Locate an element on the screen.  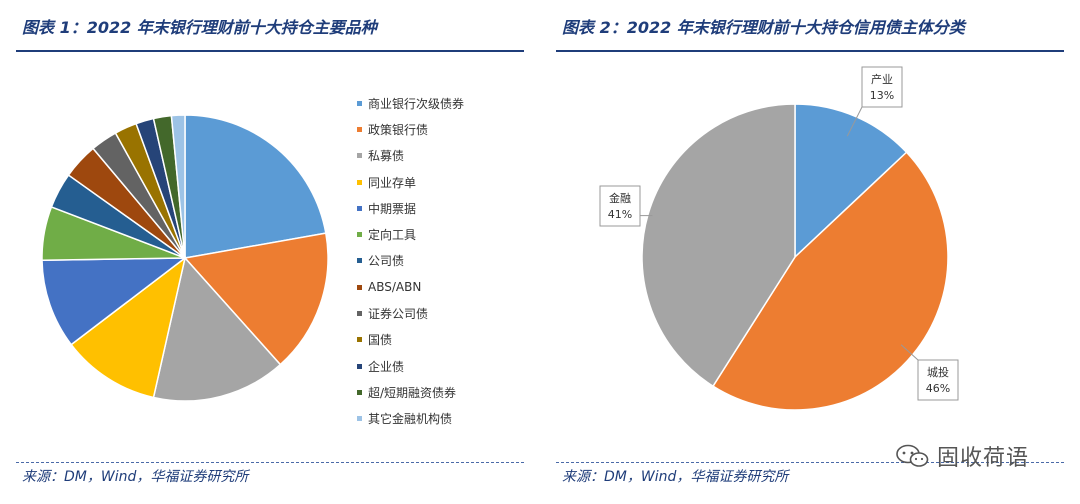
data-label-category: 金融 is located at coordinates (620, 198).